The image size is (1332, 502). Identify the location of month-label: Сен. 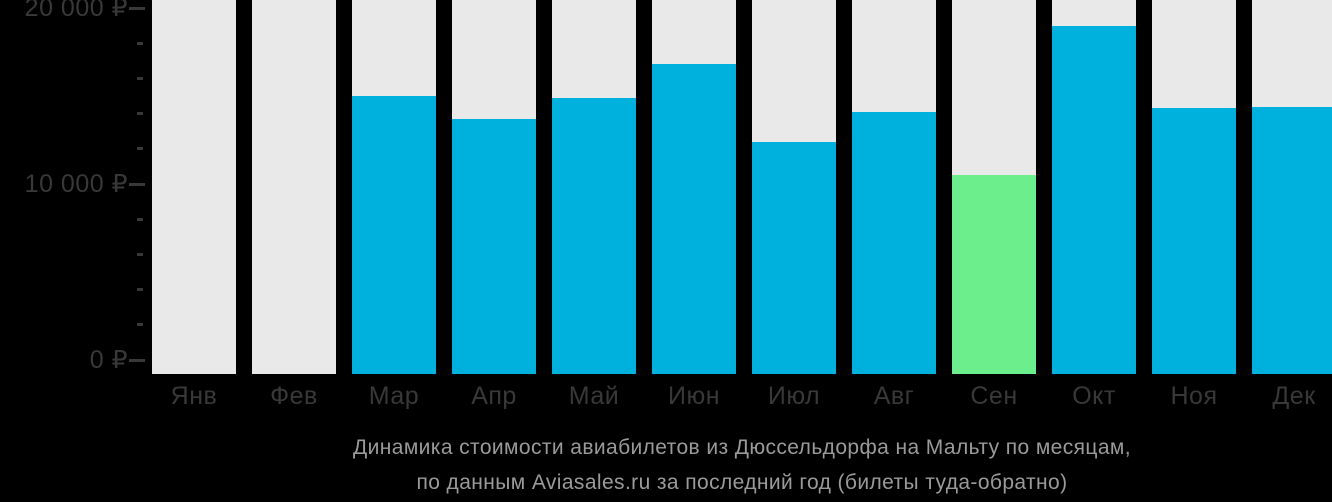
(994, 396).